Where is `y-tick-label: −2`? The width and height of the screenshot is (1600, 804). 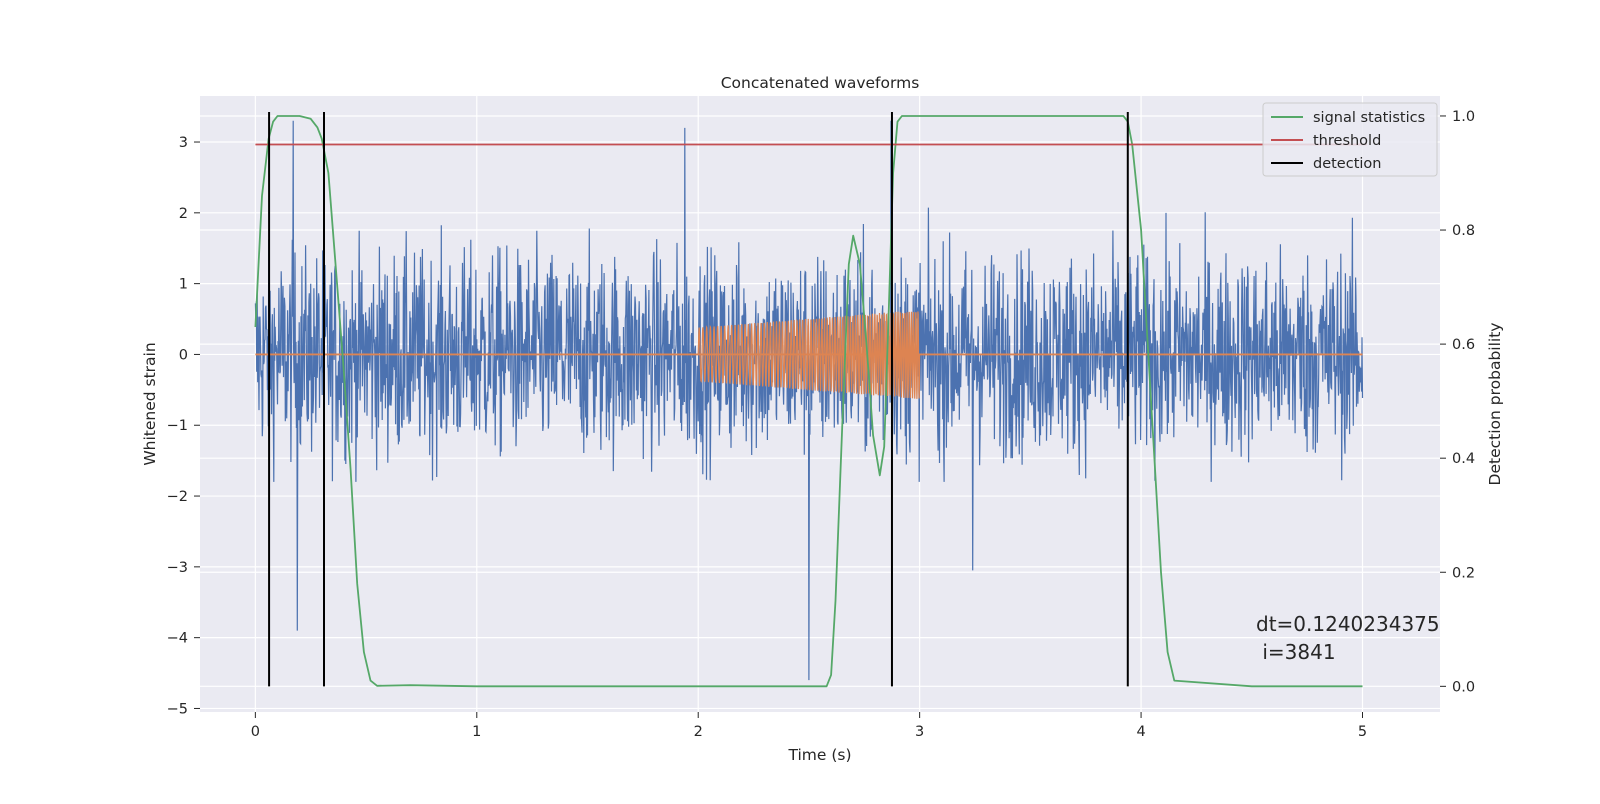 y-tick-label: −2 is located at coordinates (177, 497).